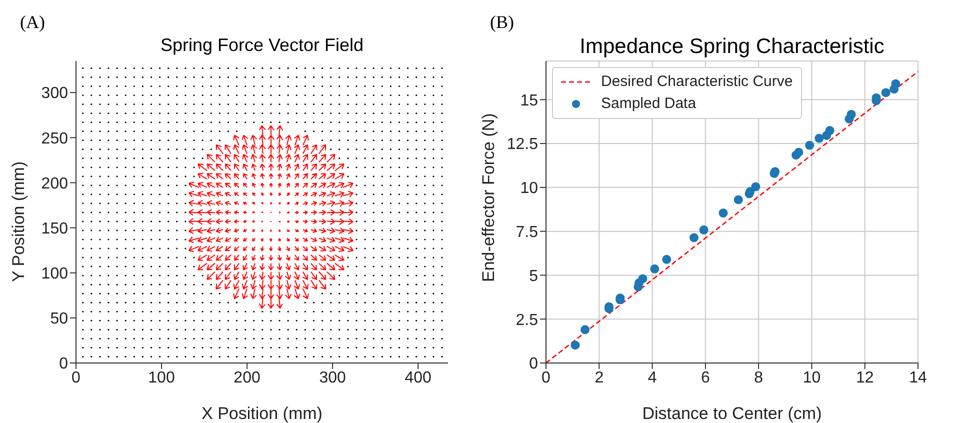 This screenshot has height=423, width=966. I want to click on y-tick-label: 10, so click(529, 189).